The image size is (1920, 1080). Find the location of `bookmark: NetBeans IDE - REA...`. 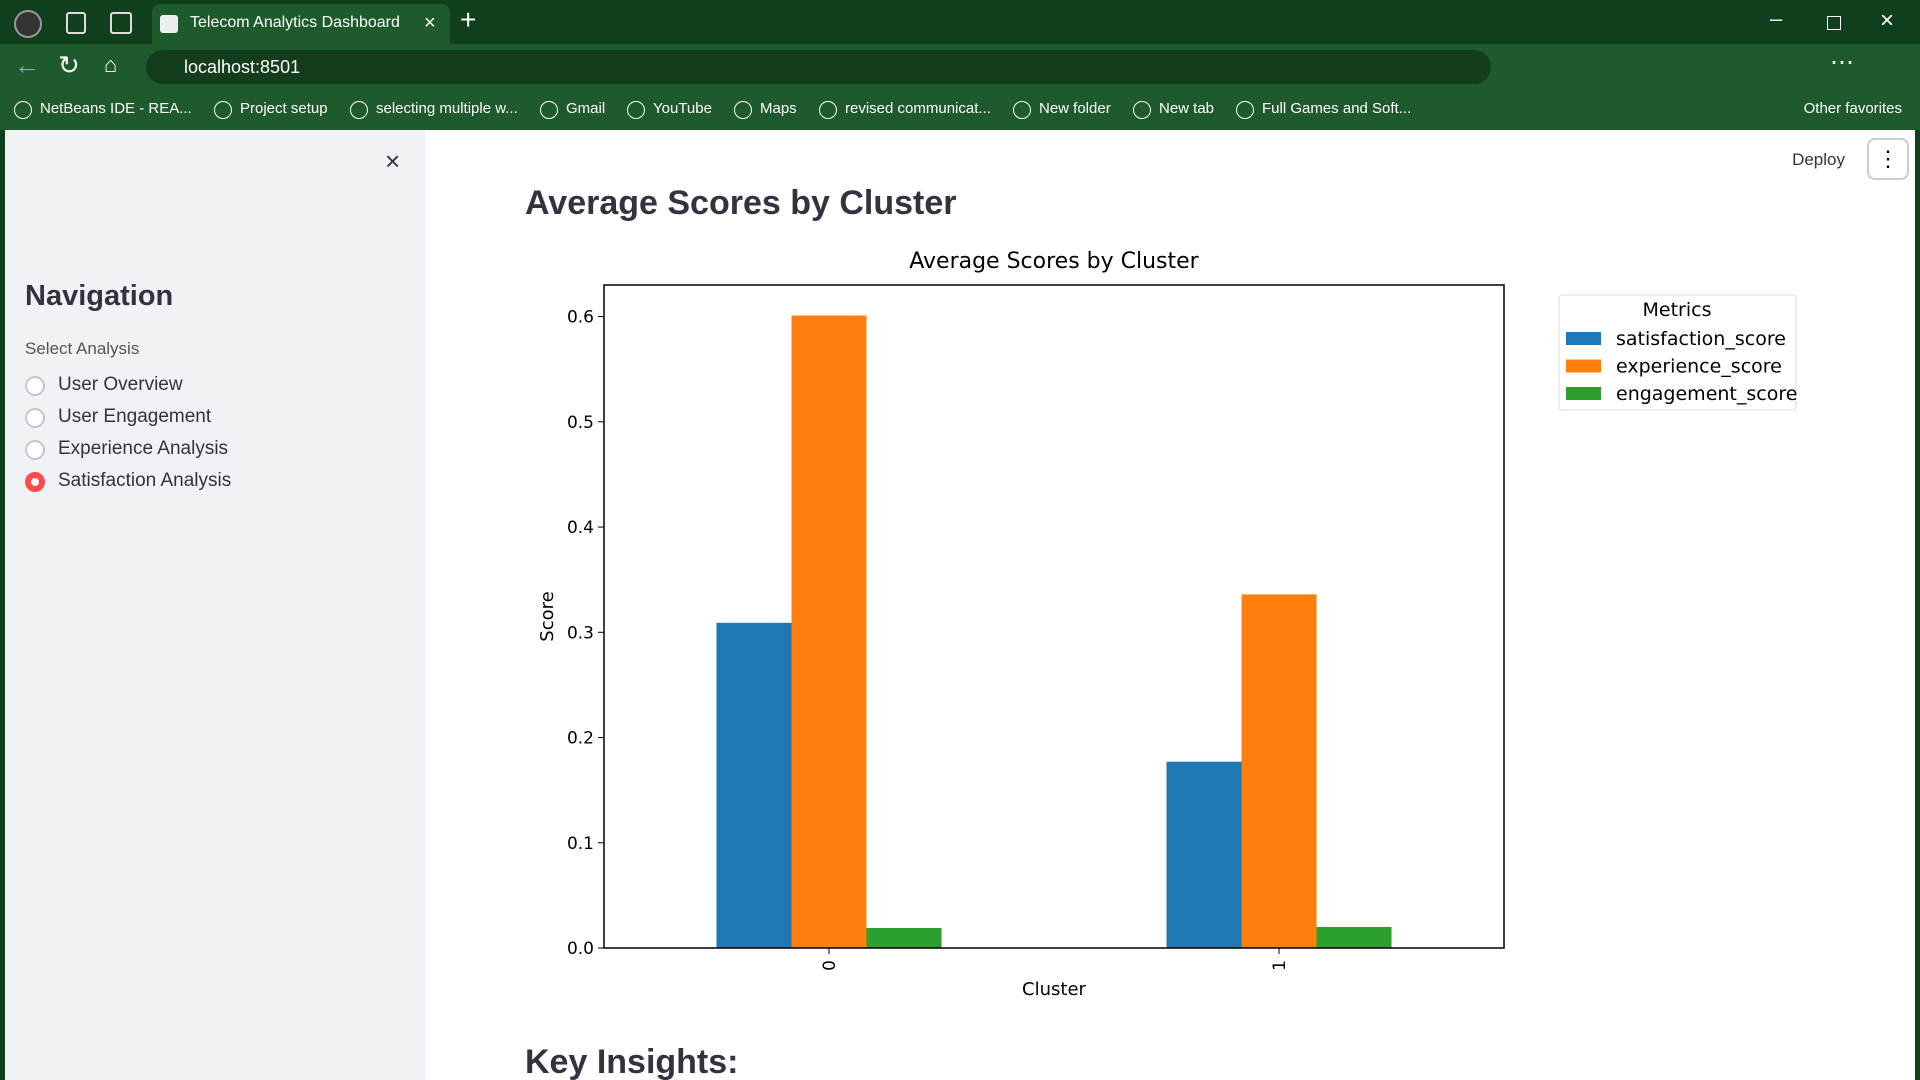

bookmark: NetBeans IDE - REA... is located at coordinates (116, 108).